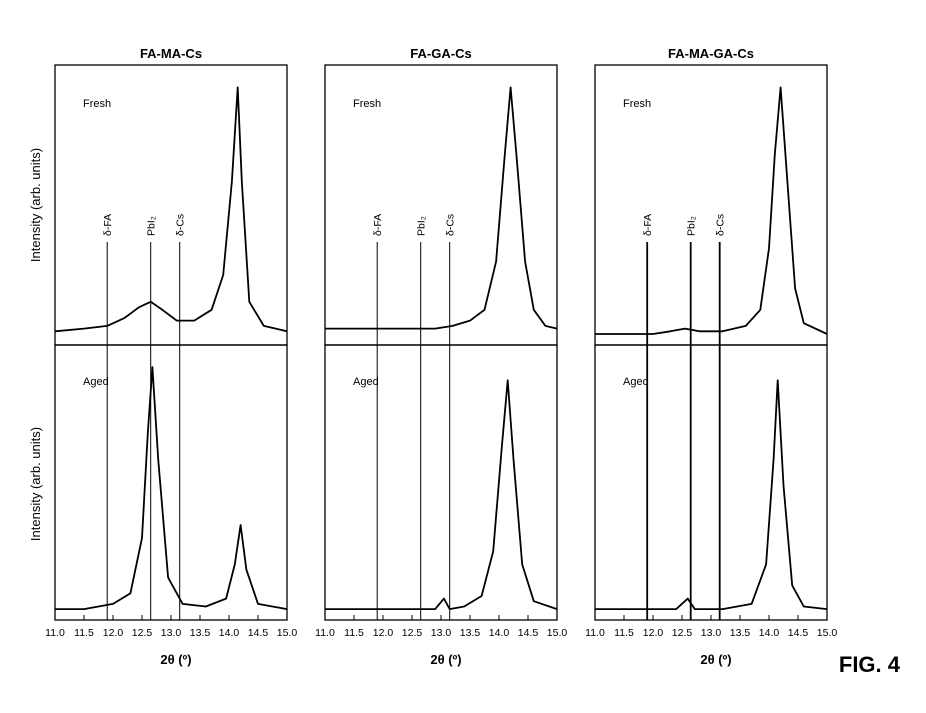 The height and width of the screenshot is (713, 926). Describe the element at coordinates (171, 633) in the screenshot. I see `panel-1-tick-label-5: 13.0` at that location.